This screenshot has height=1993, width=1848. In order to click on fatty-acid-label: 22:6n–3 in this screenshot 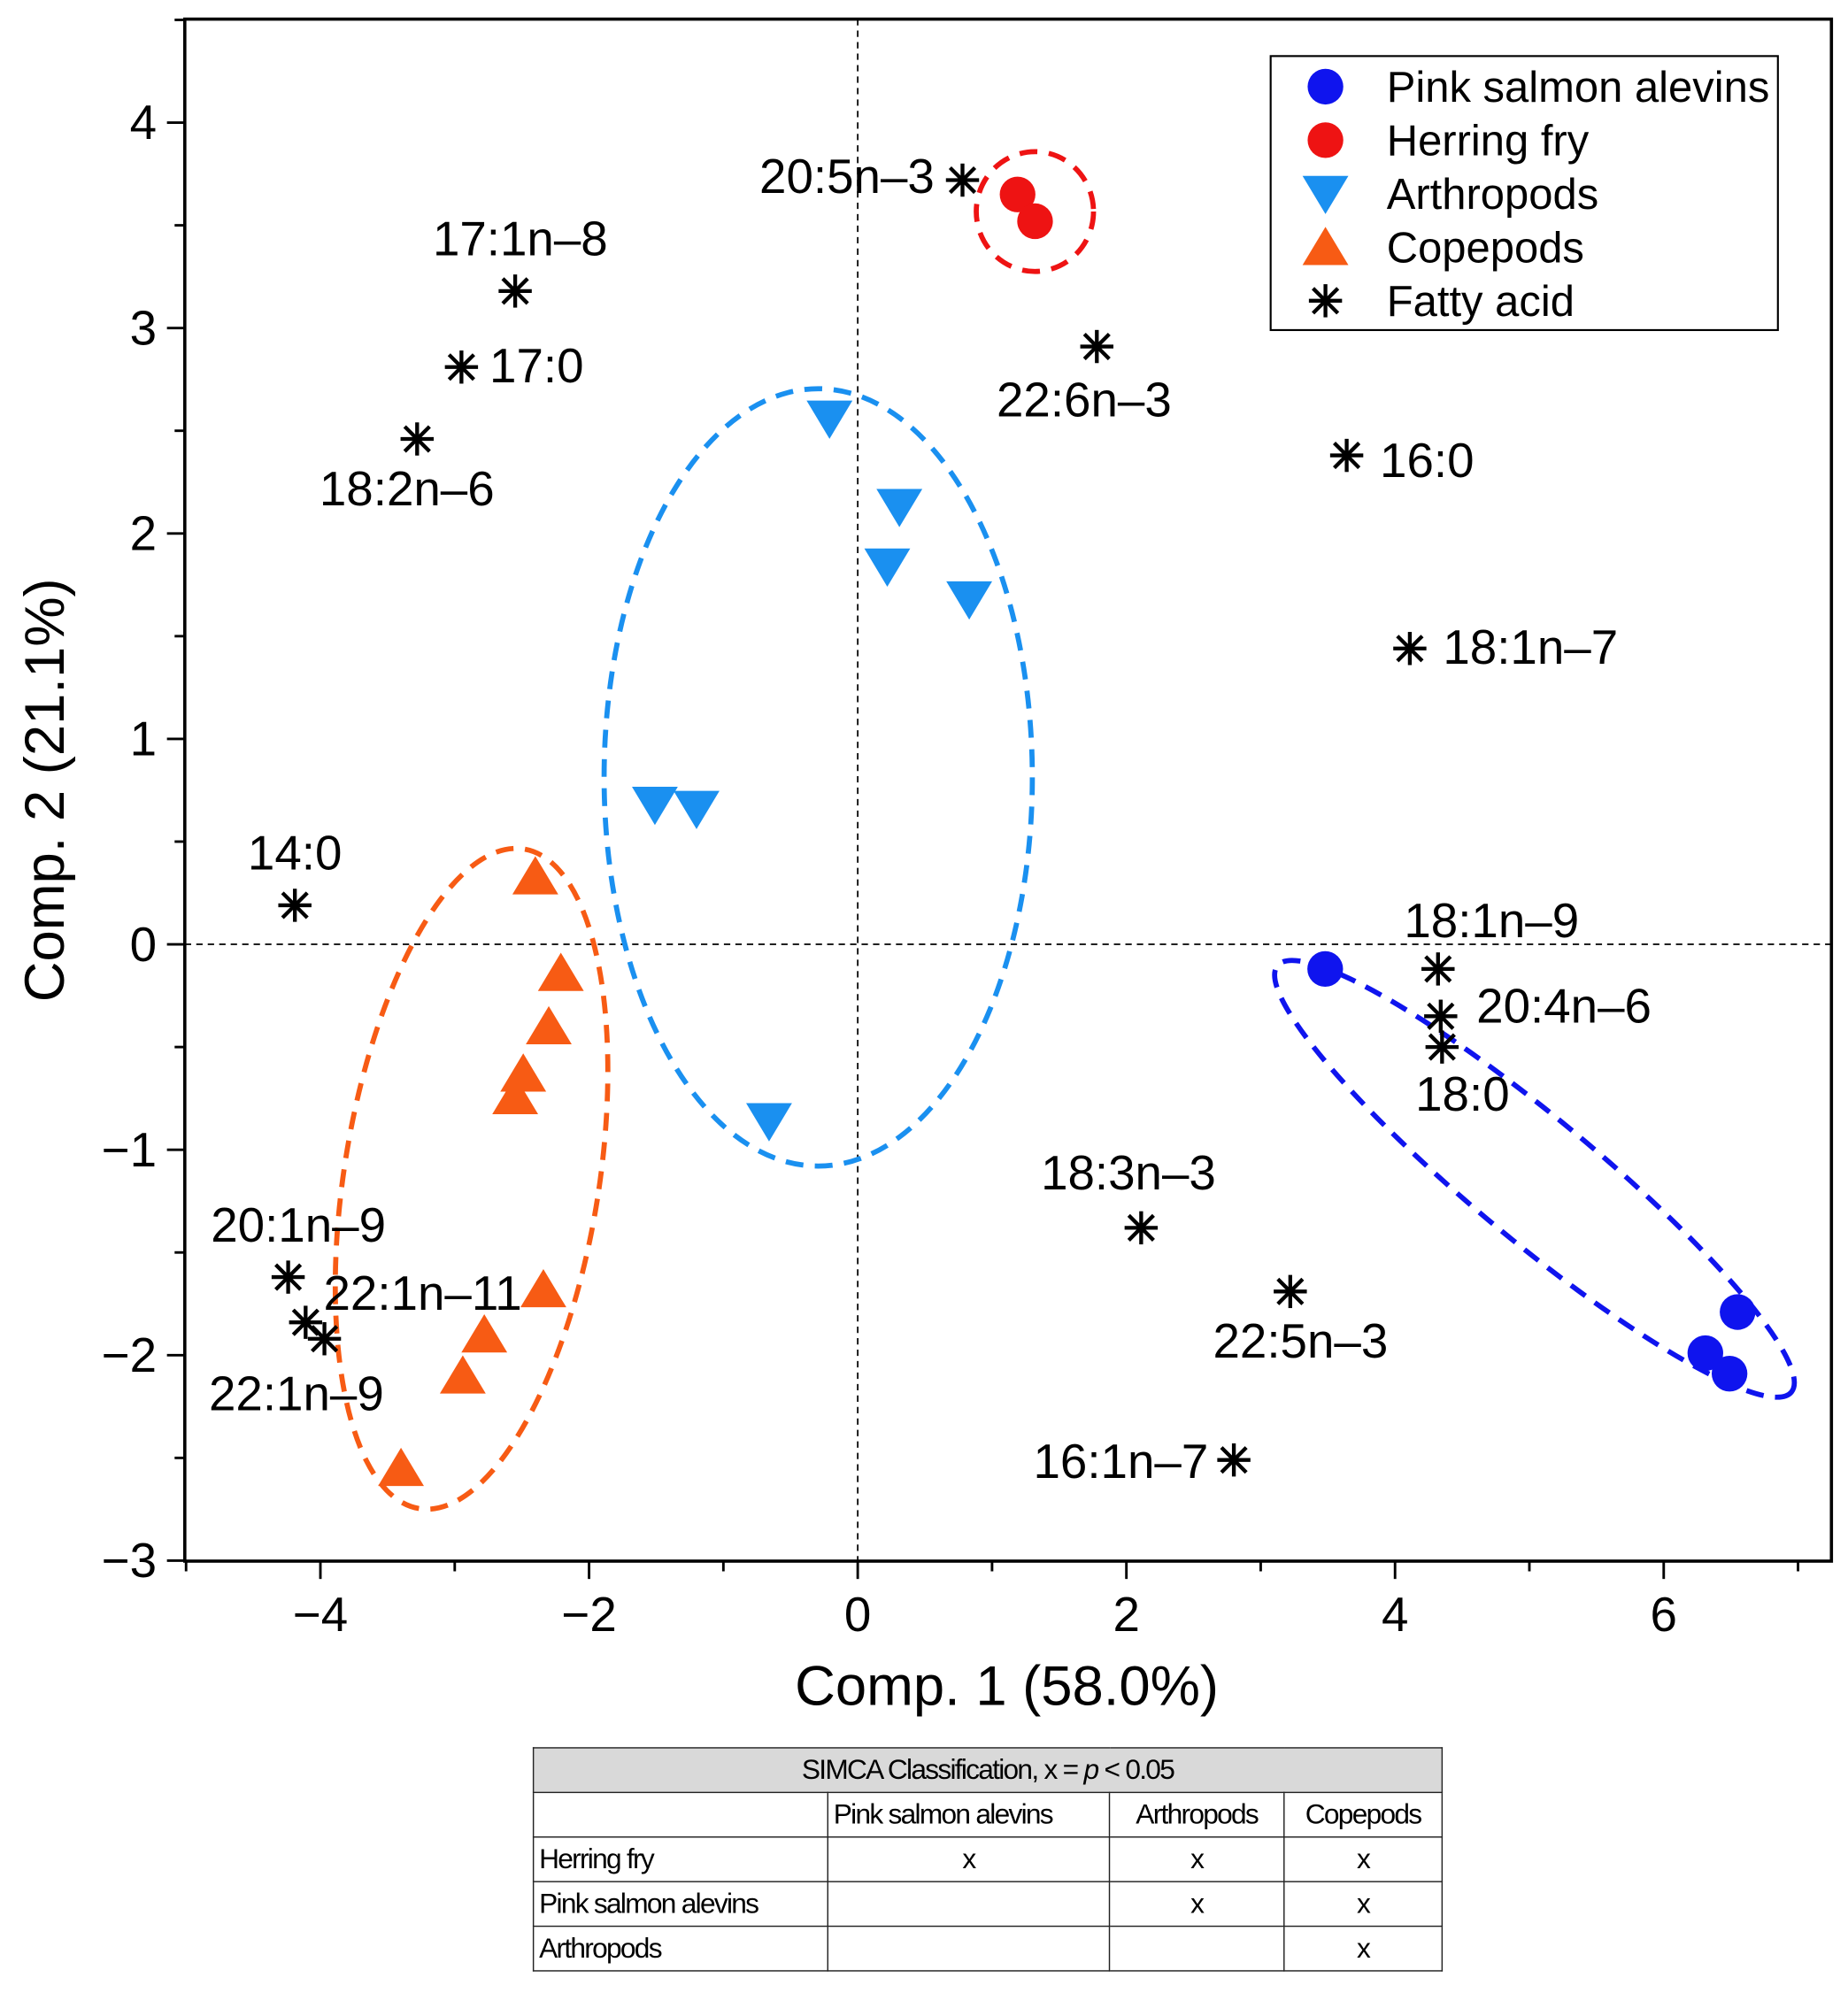, I will do `click(1084, 400)`.